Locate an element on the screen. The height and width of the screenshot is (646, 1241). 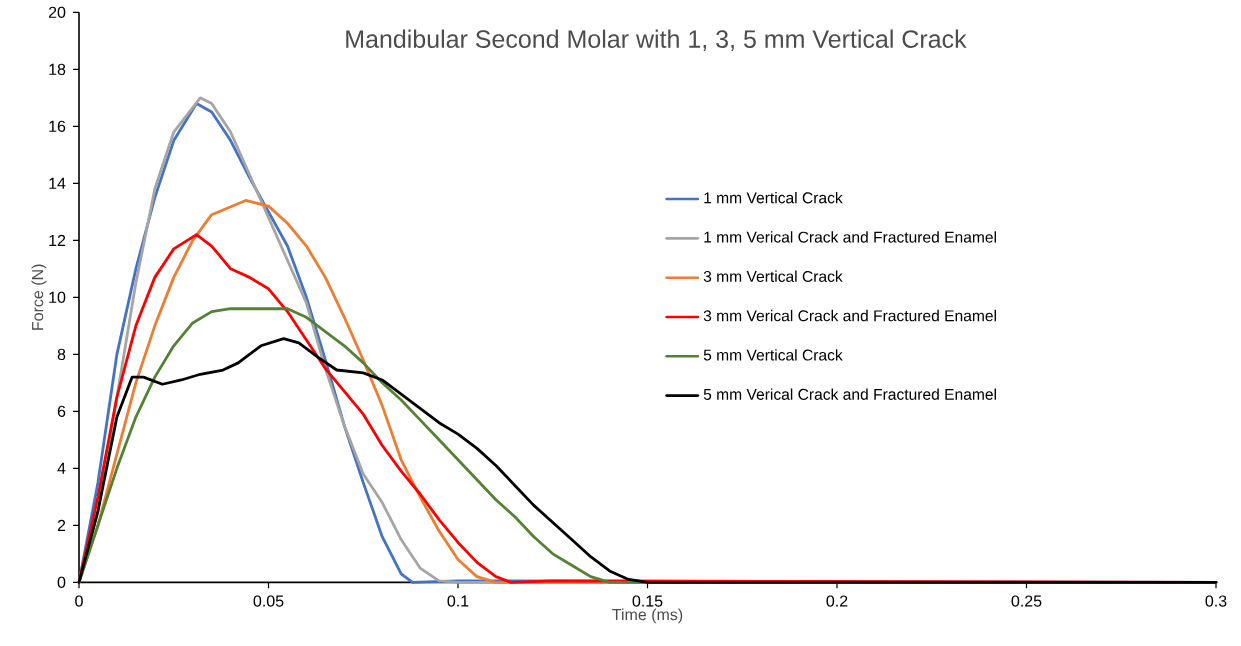
y-tick-label: 14 is located at coordinates (57, 183).